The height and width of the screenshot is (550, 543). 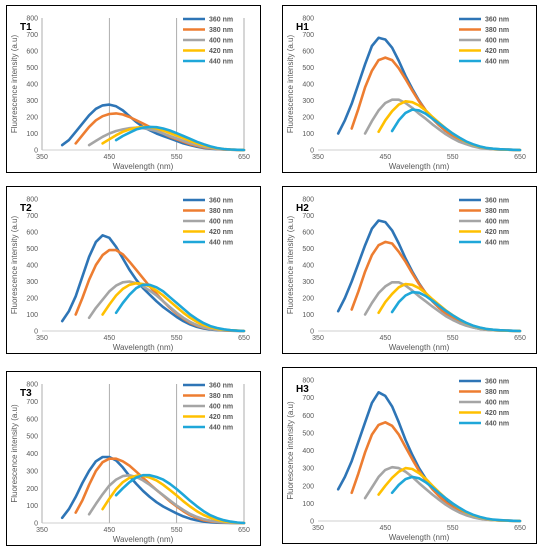 I want to click on panel-title: T1, so click(x=26, y=27).